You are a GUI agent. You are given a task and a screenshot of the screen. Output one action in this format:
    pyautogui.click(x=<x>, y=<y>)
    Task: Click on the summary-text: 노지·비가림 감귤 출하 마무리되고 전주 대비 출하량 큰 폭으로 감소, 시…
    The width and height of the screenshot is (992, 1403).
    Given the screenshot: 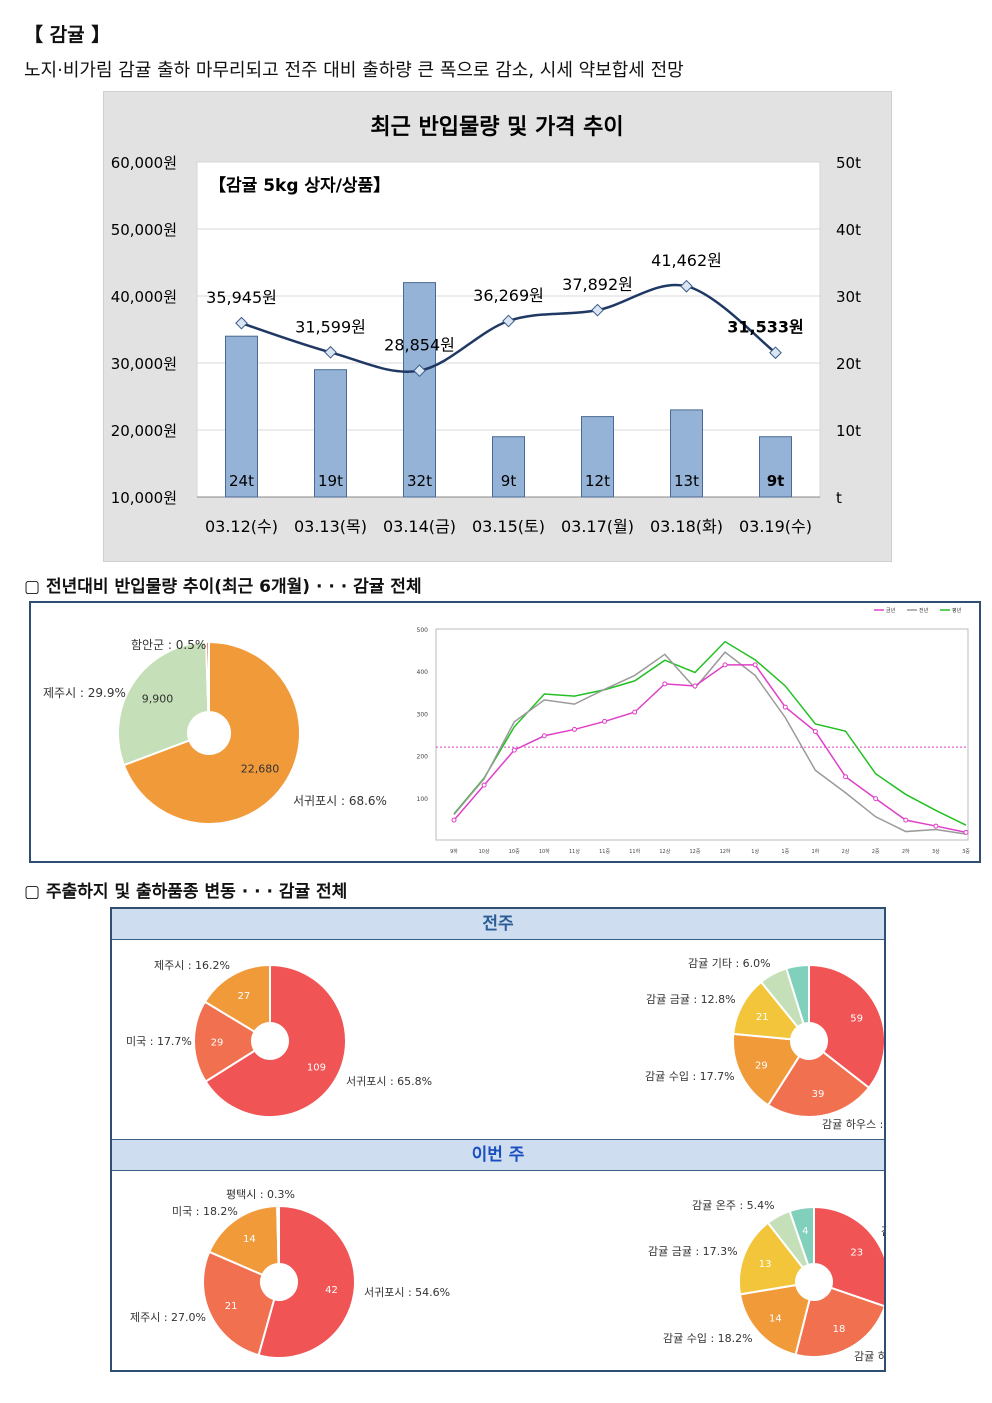 What is the action you would take?
    pyautogui.click(x=354, y=70)
    